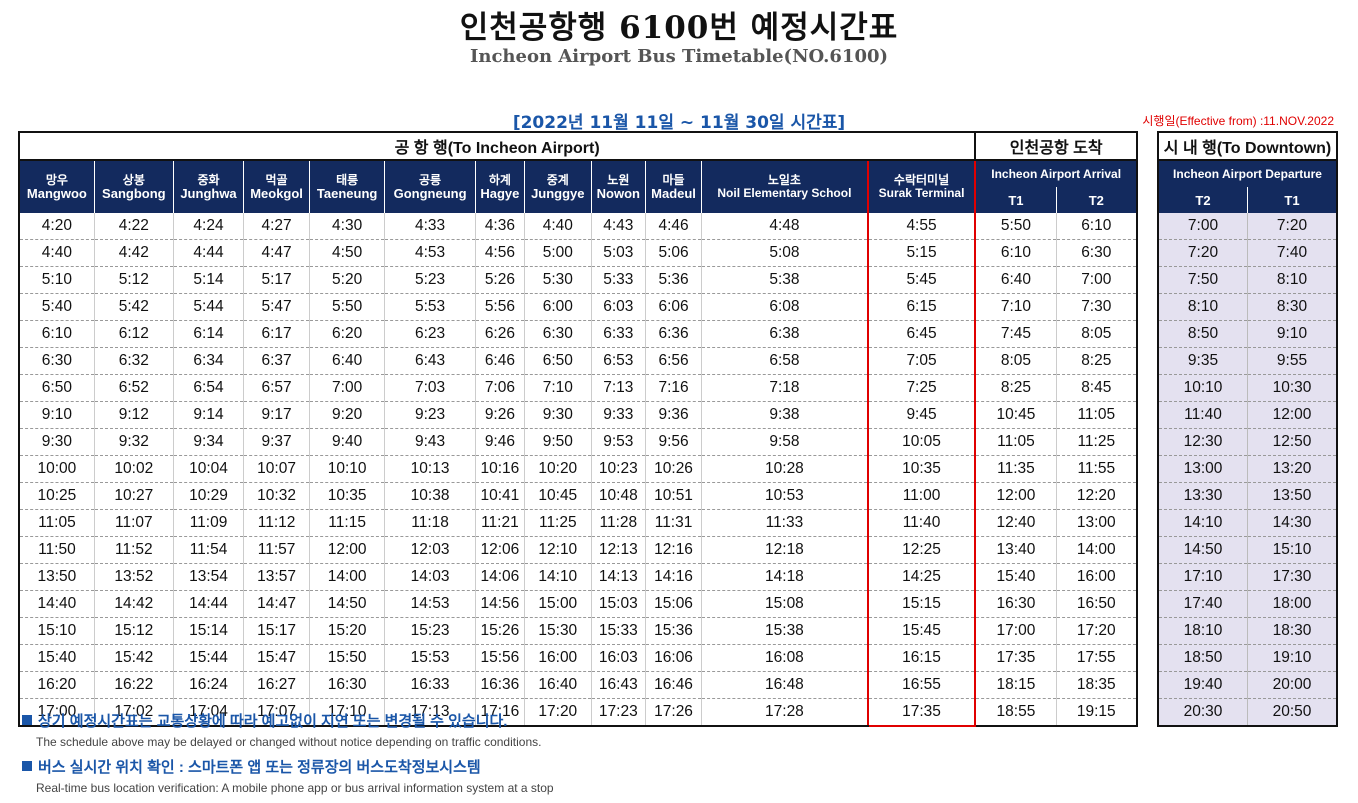 This screenshot has height=803, width=1358. I want to click on stop-name-ko: 중계, so click(557, 180).